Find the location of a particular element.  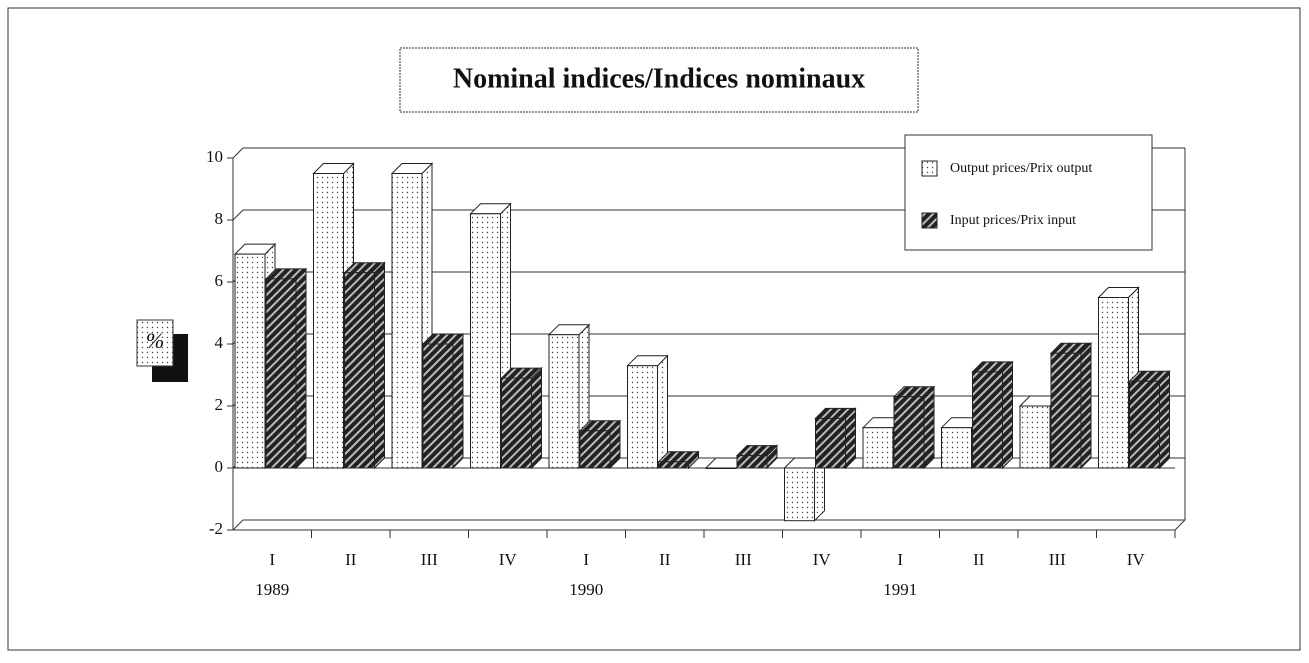

y-tick-label: 4 is located at coordinates (219, 342).